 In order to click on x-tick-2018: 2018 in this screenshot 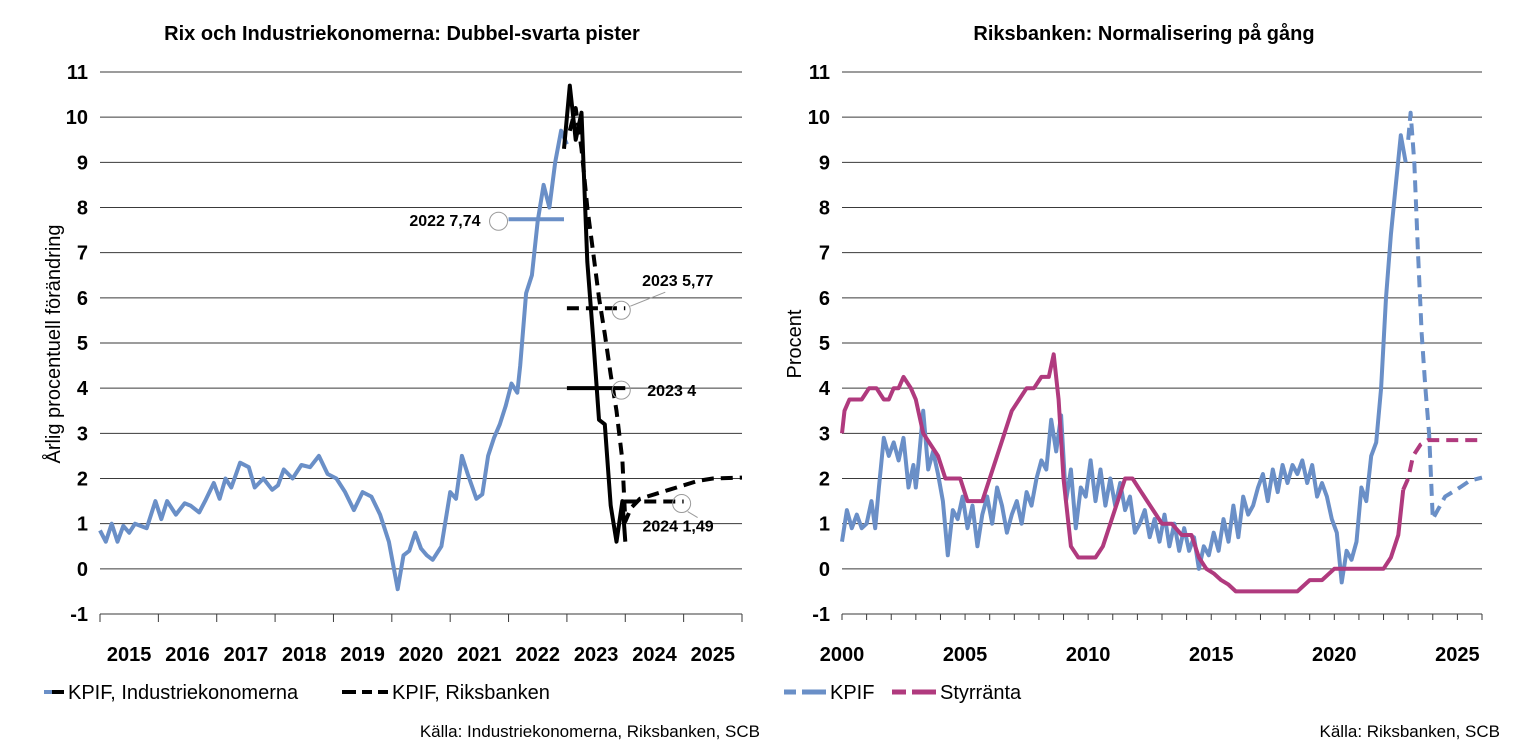, I will do `click(304, 655)`.